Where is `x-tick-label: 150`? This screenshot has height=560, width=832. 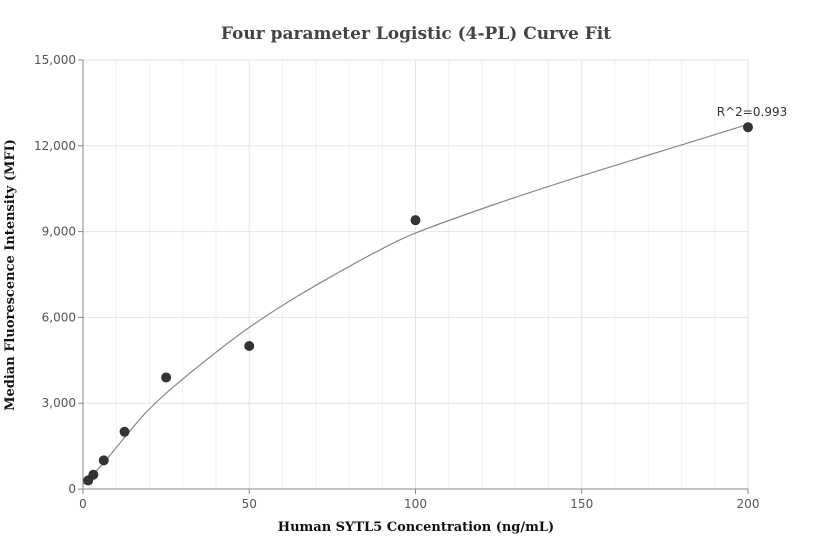
x-tick-label: 150 is located at coordinates (581, 504).